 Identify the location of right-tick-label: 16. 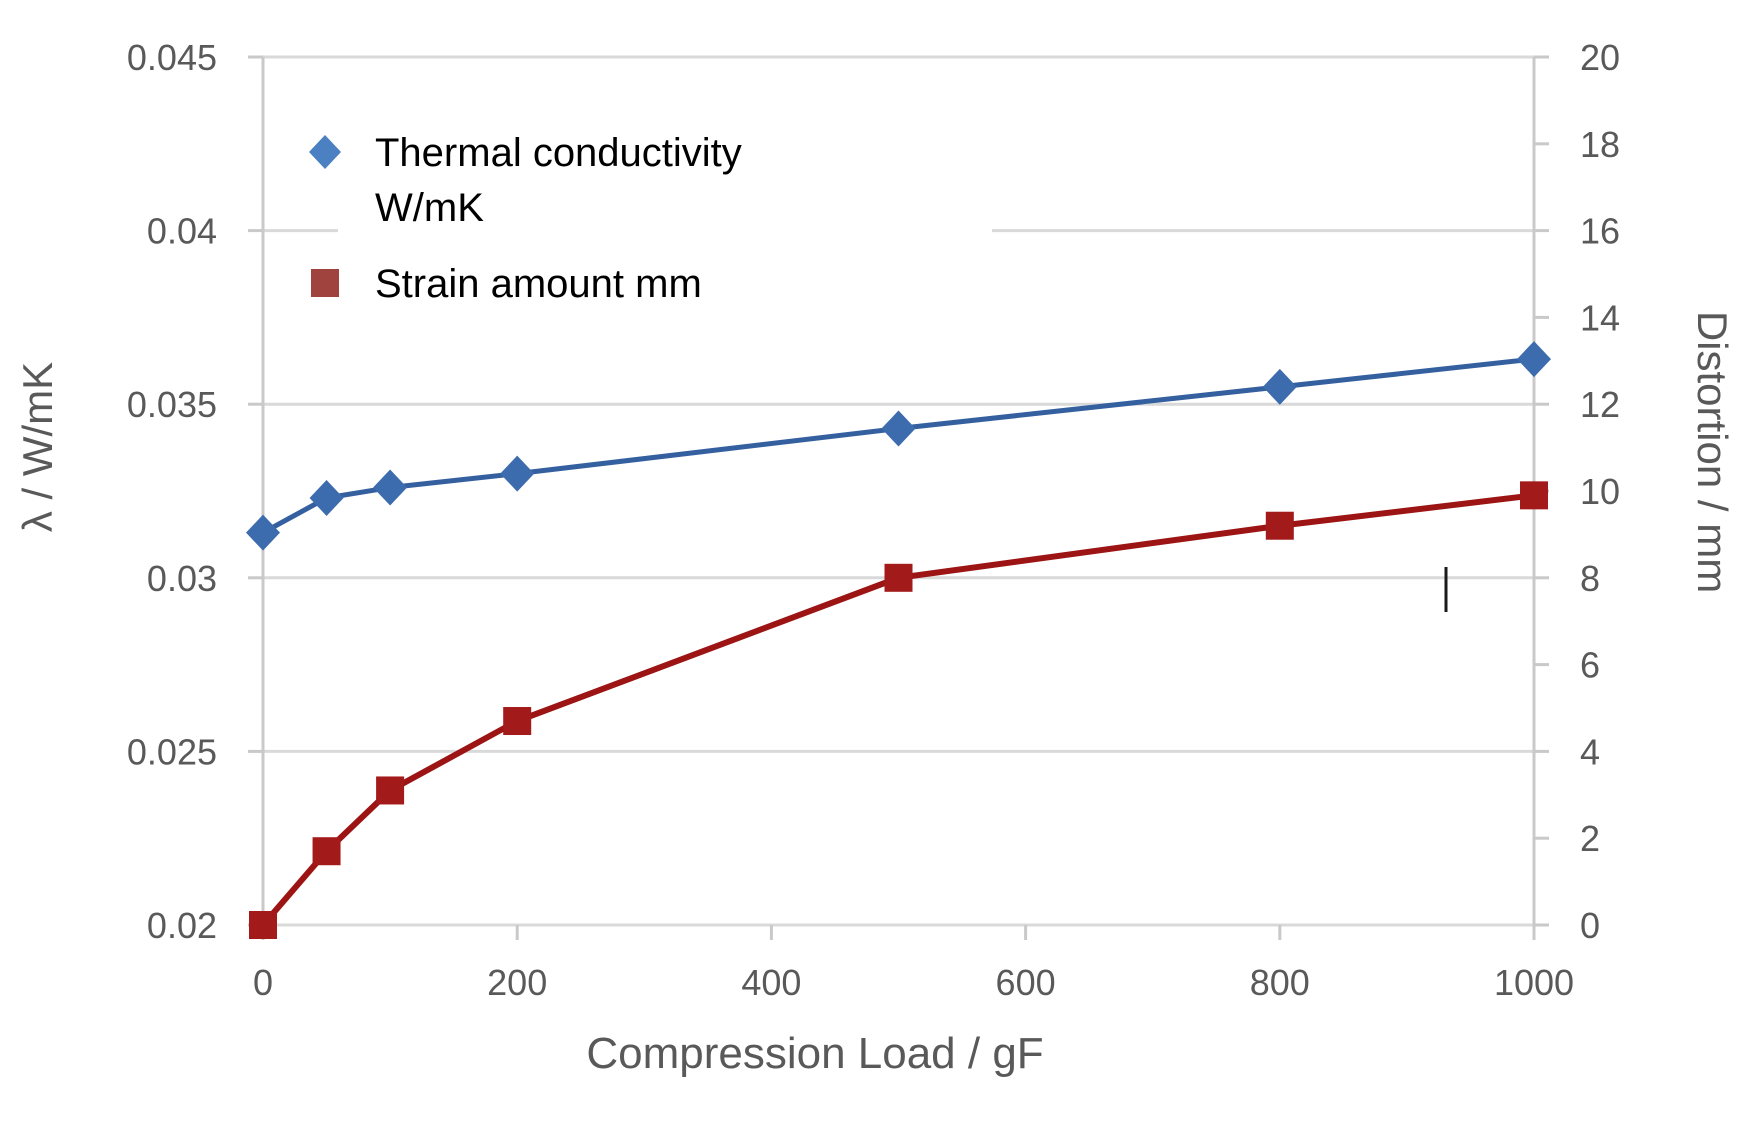
(1600, 231).